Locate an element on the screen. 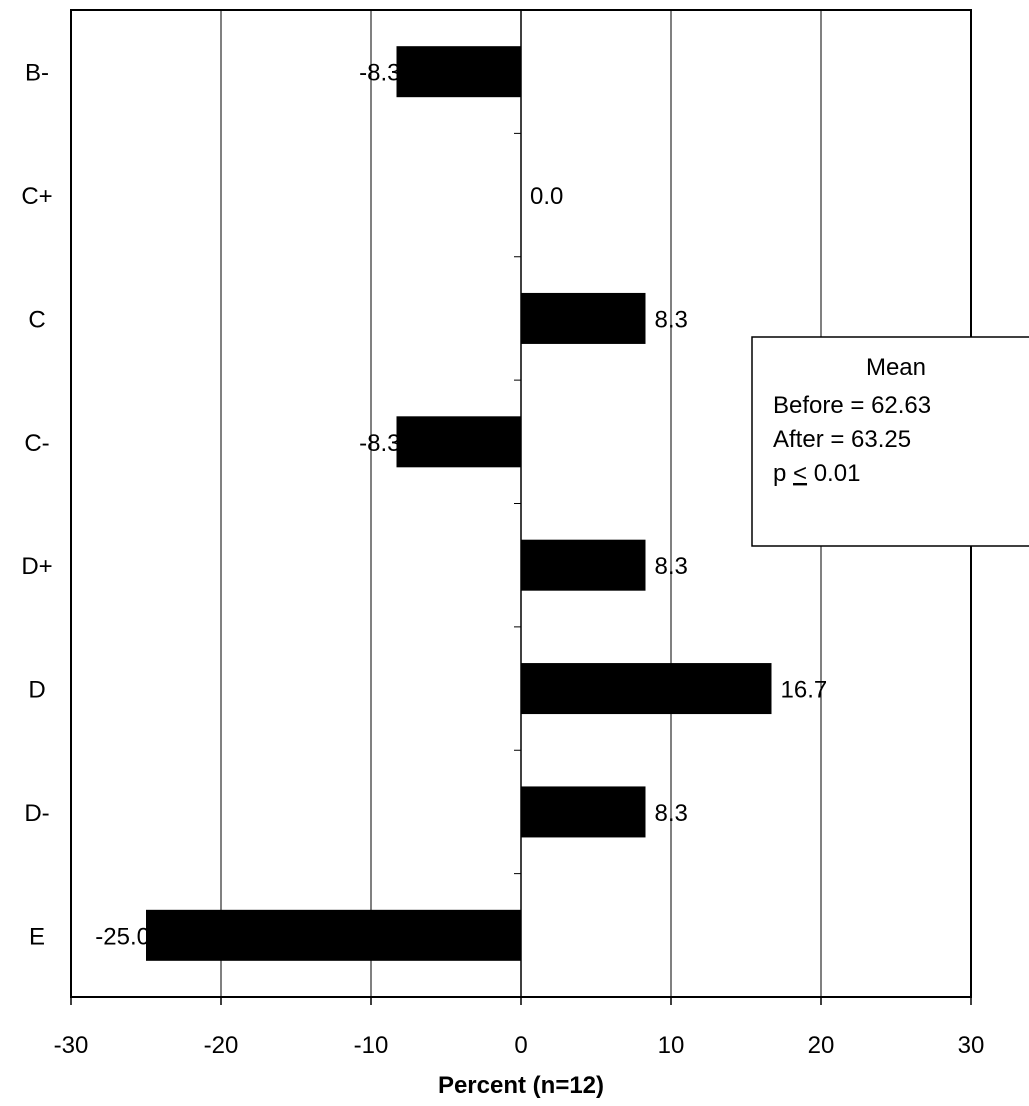 The height and width of the screenshot is (1106, 1029). p-prefix: p is located at coordinates (783, 473).